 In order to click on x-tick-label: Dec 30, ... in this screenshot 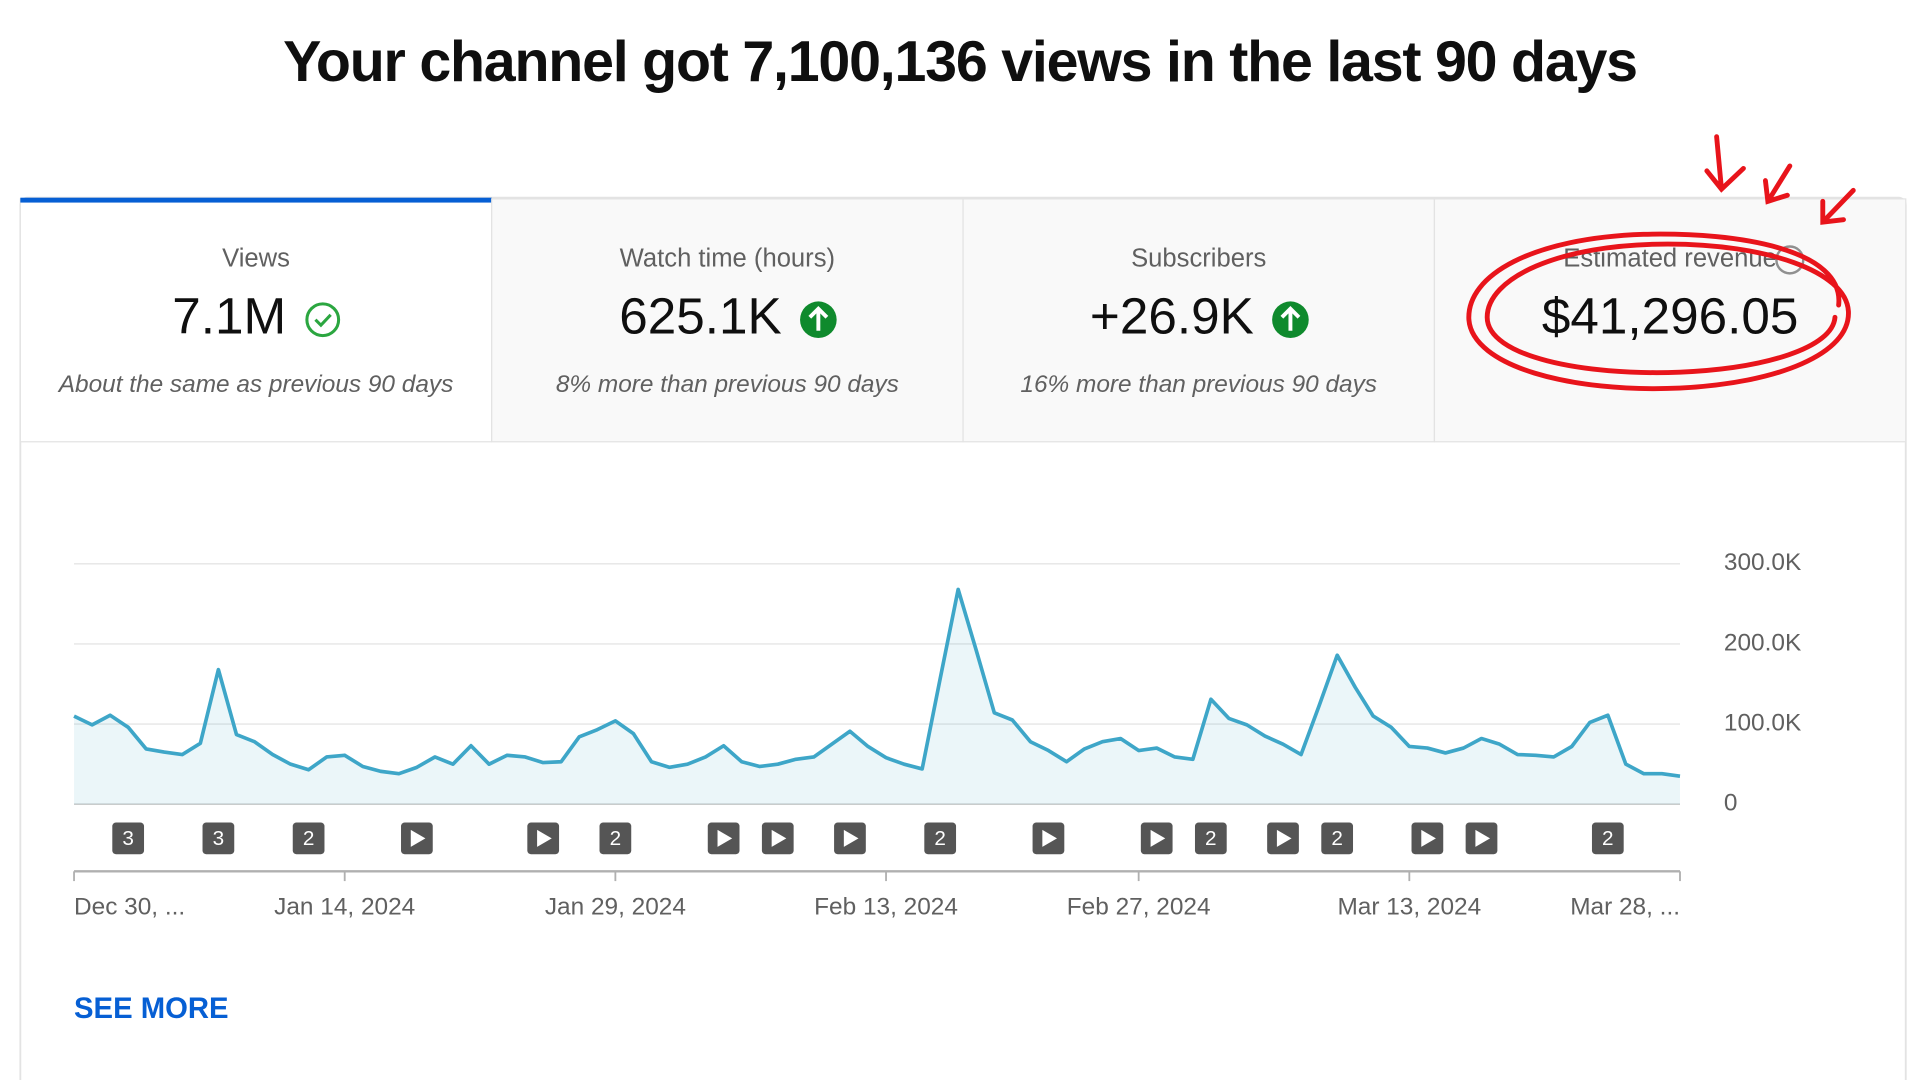, I will do `click(129, 906)`.